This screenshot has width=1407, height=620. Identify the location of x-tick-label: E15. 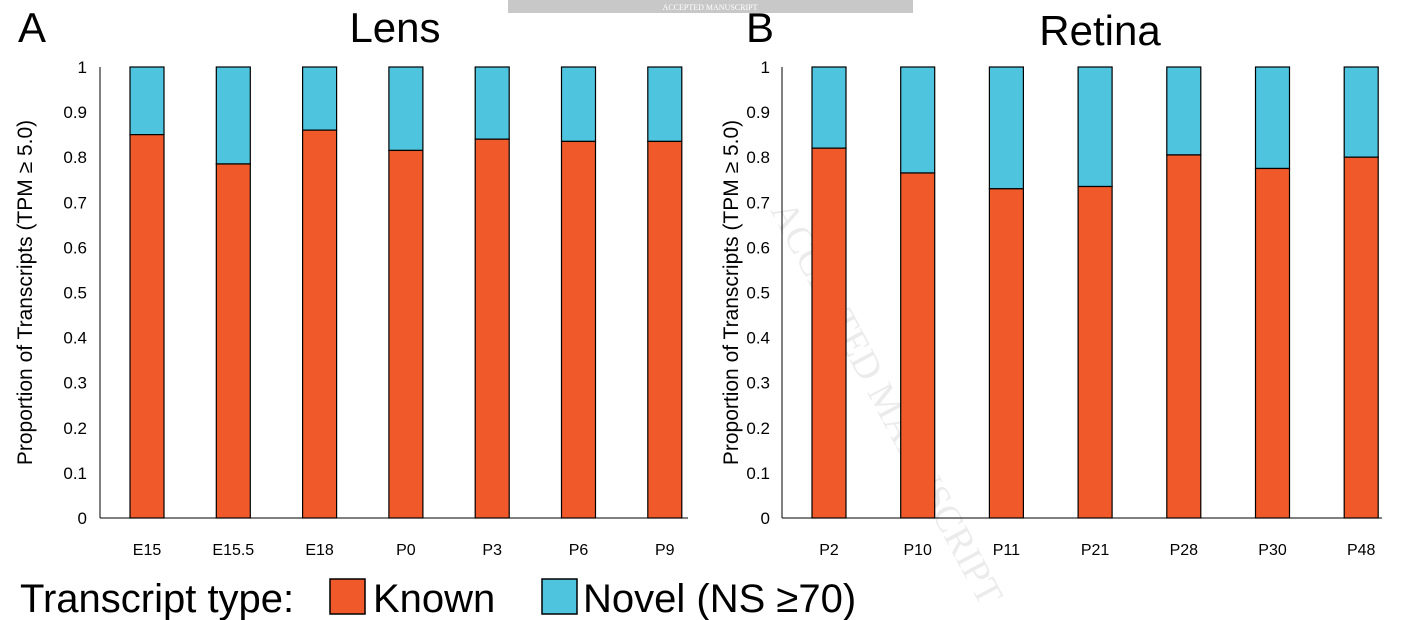
(147, 550).